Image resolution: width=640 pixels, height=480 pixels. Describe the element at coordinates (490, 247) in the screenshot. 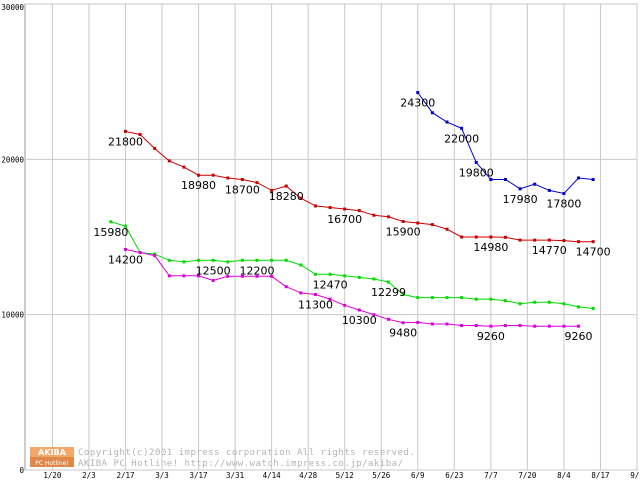

I see `data-label: 14980` at that location.